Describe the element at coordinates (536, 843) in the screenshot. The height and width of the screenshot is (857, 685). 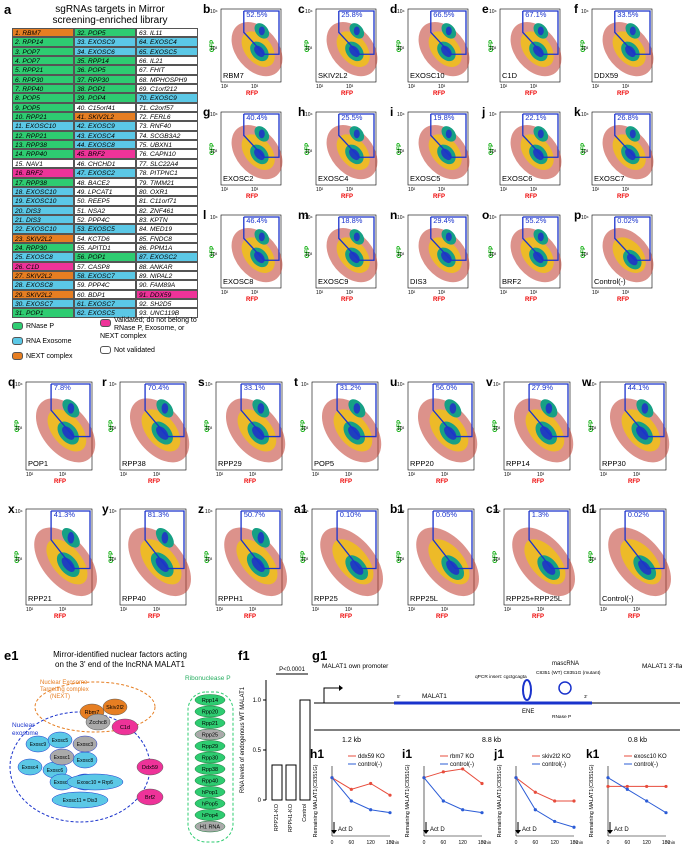
I see `svg-text: 60` at that location.